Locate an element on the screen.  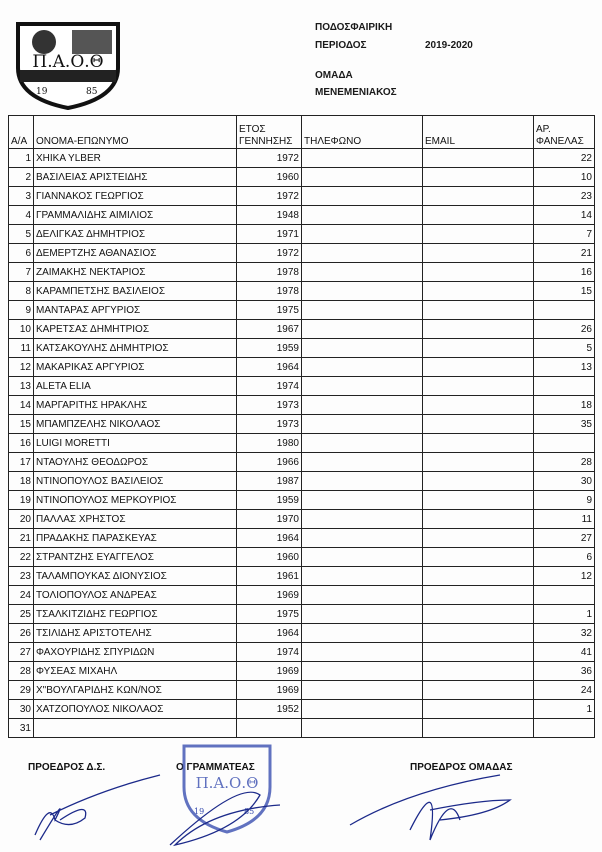
birth-year-cell: 1961 is located at coordinates (269, 576).